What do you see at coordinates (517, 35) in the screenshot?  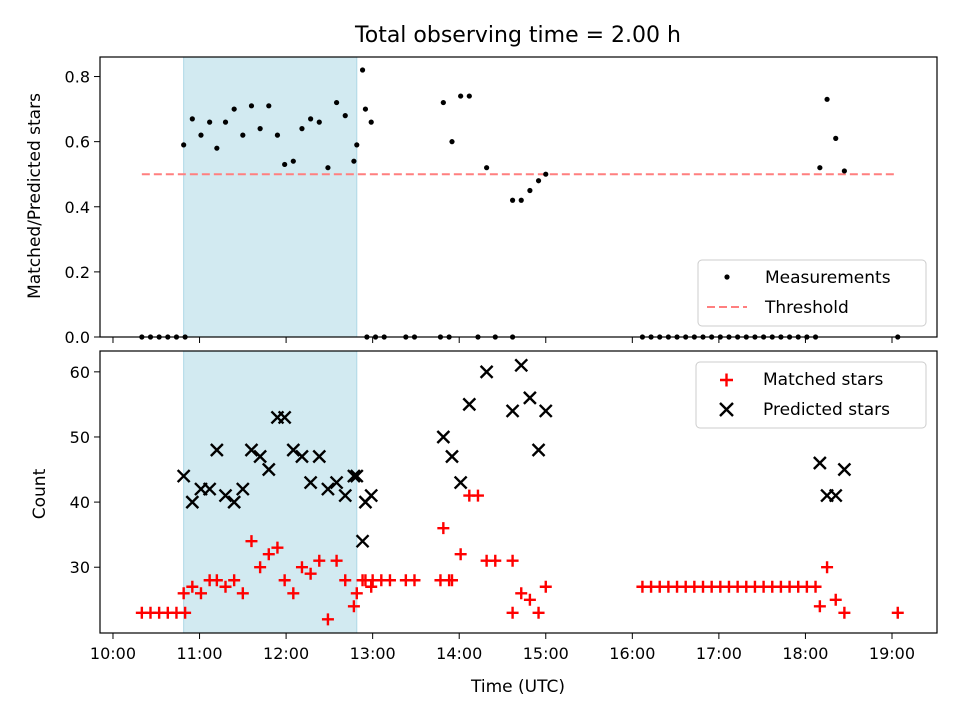 I see `chart-title: Total observing time = 2.00 h` at bounding box center [517, 35].